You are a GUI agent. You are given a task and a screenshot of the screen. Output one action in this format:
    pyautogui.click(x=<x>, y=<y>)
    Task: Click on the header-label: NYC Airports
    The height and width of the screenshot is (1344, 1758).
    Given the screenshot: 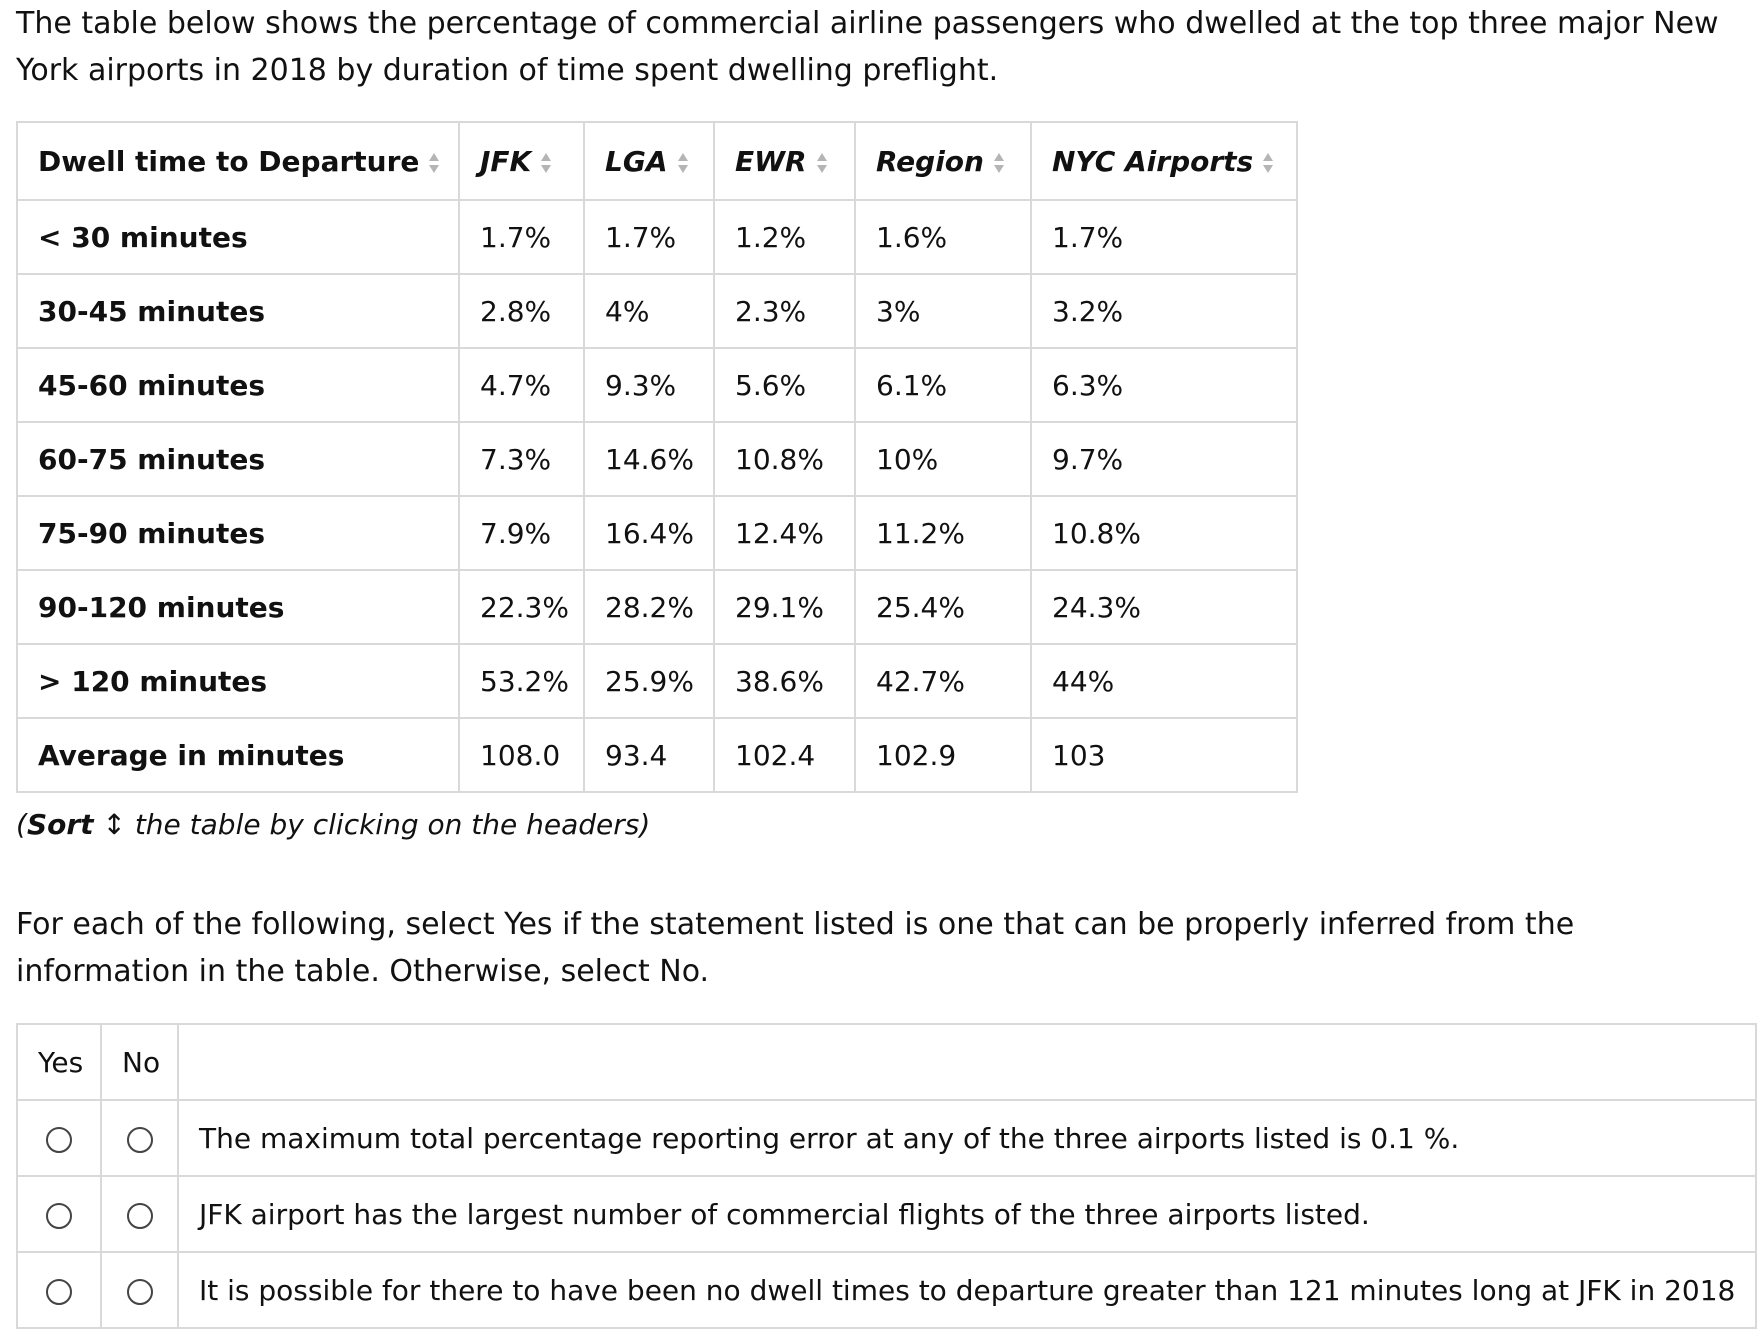 What is the action you would take?
    pyautogui.click(x=1153, y=161)
    